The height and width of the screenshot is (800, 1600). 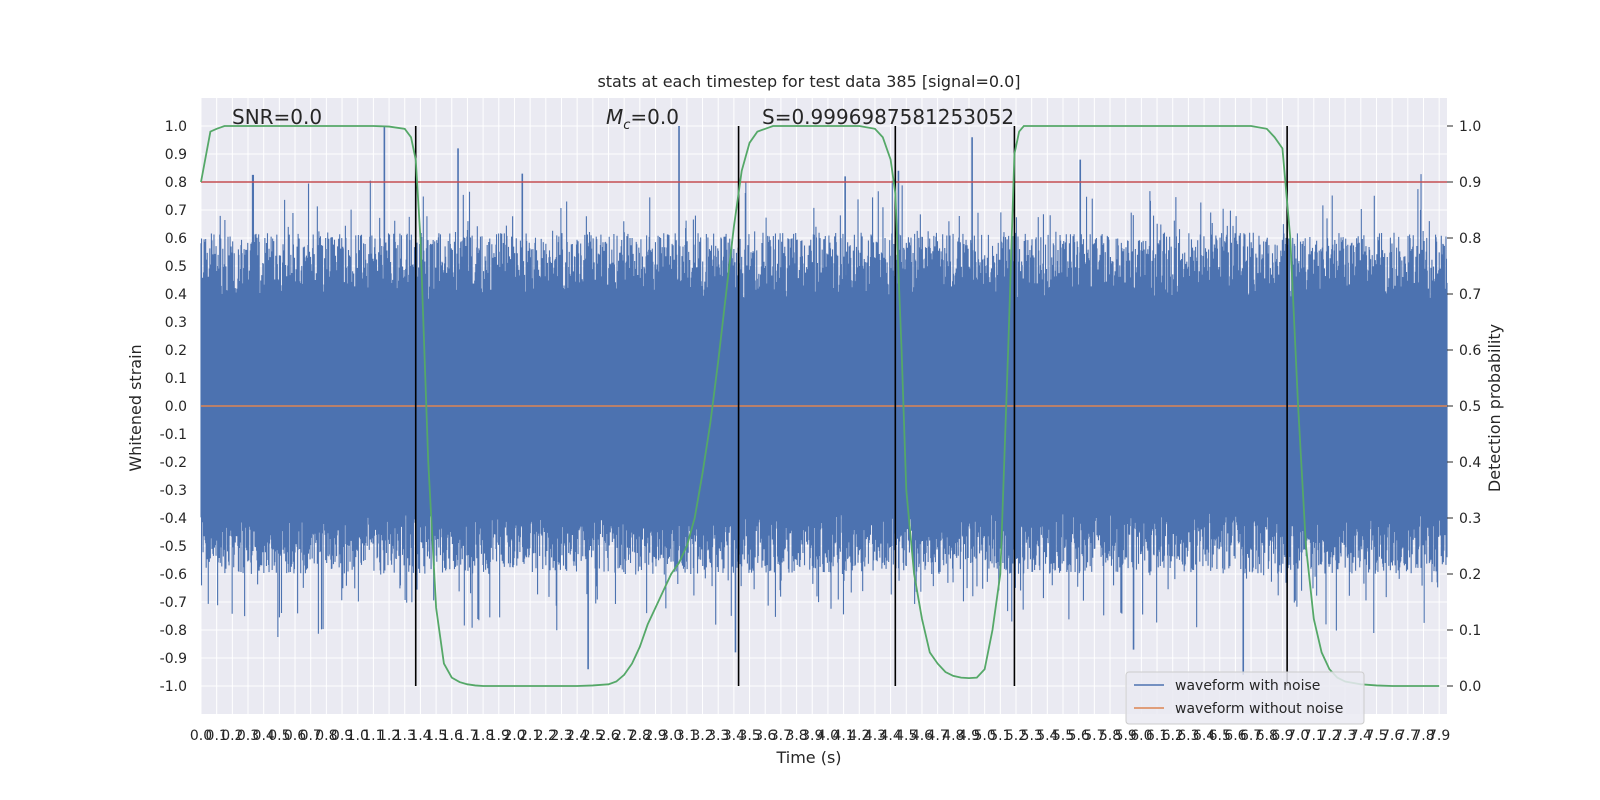 What do you see at coordinates (248, 736) in the screenshot?
I see `x-tick-label: 0.3` at bounding box center [248, 736].